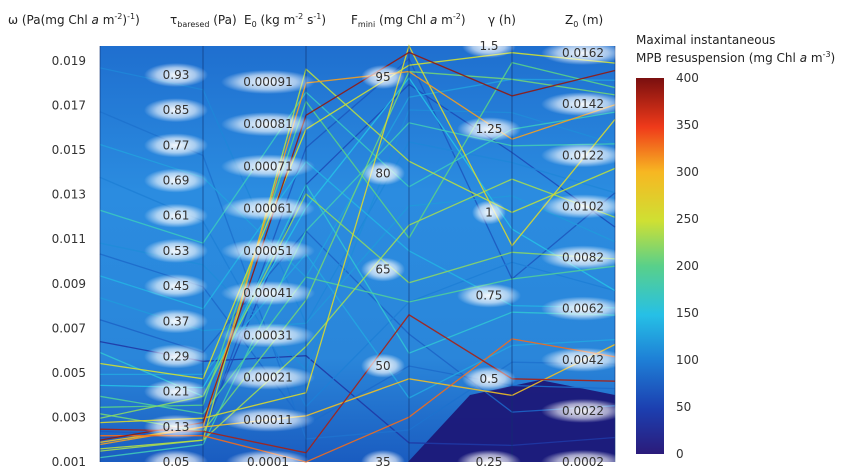 The height and width of the screenshot is (466, 852). What do you see at coordinates (382, 77) in the screenshot?
I see `Fmini-tick-label: 95` at bounding box center [382, 77].